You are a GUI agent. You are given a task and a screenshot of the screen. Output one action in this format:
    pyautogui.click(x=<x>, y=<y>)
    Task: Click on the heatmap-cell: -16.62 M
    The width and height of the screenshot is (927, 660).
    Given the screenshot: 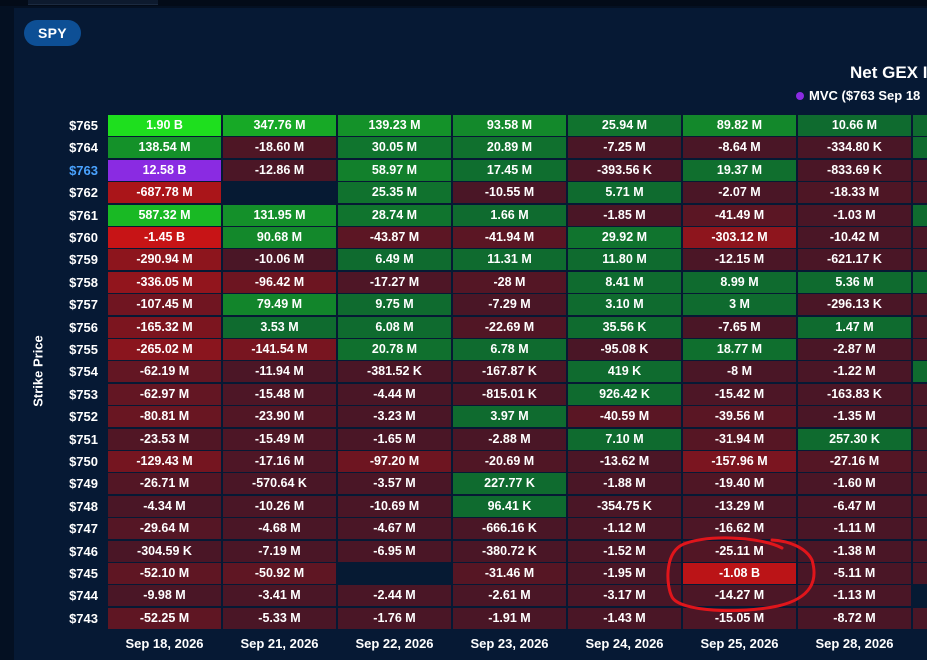 What is the action you would take?
    pyautogui.click(x=739, y=529)
    